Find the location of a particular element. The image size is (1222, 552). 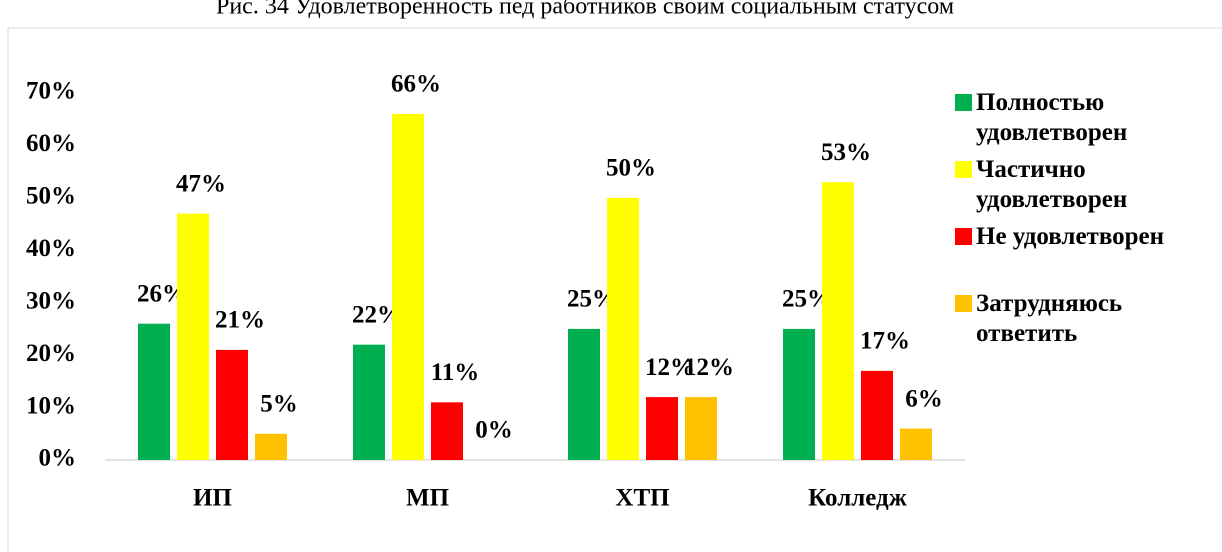

legend-item: Полностью удовлетворен is located at coordinates (1086, 121).